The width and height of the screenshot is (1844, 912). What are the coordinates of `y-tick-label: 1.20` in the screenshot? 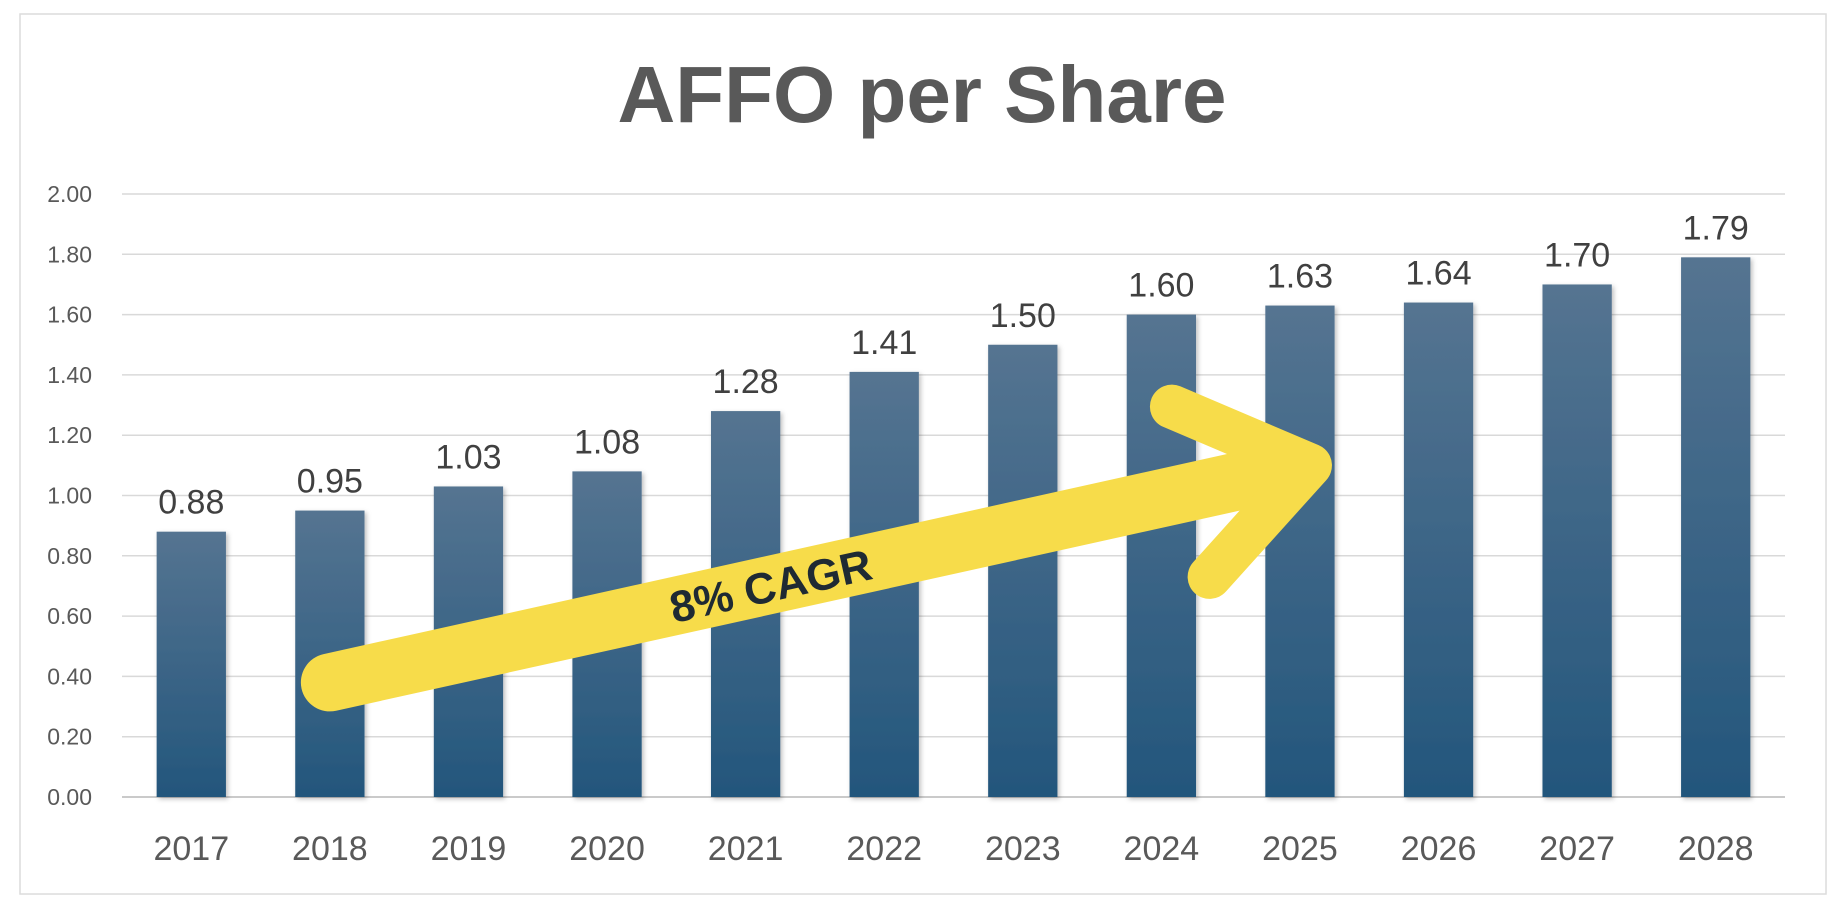 It's located at (69, 435).